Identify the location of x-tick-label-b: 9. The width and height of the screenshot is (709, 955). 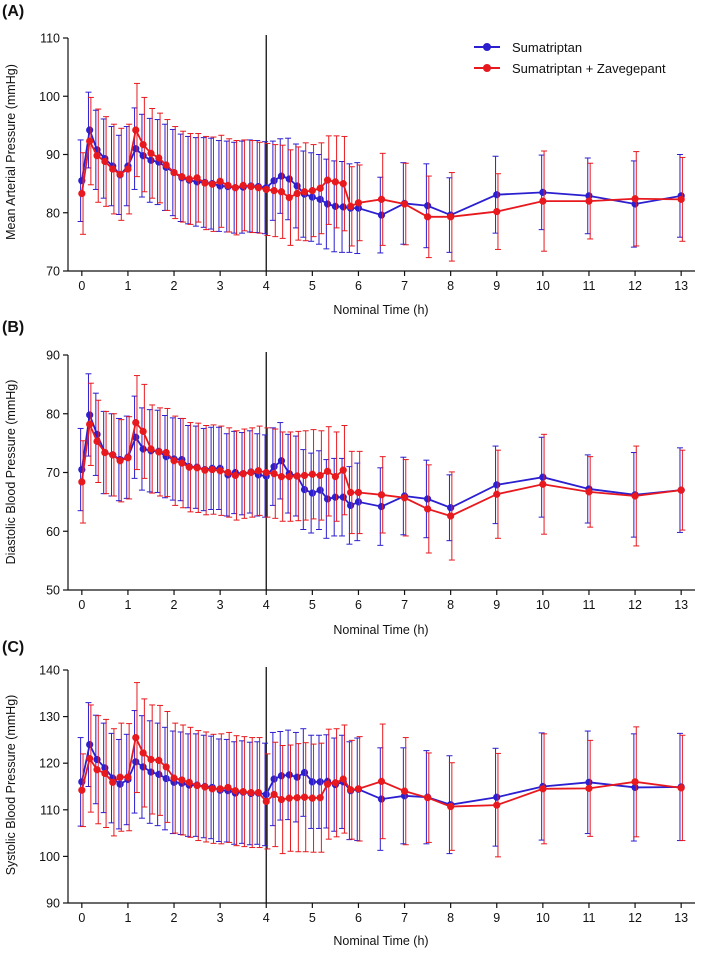
(496, 605).